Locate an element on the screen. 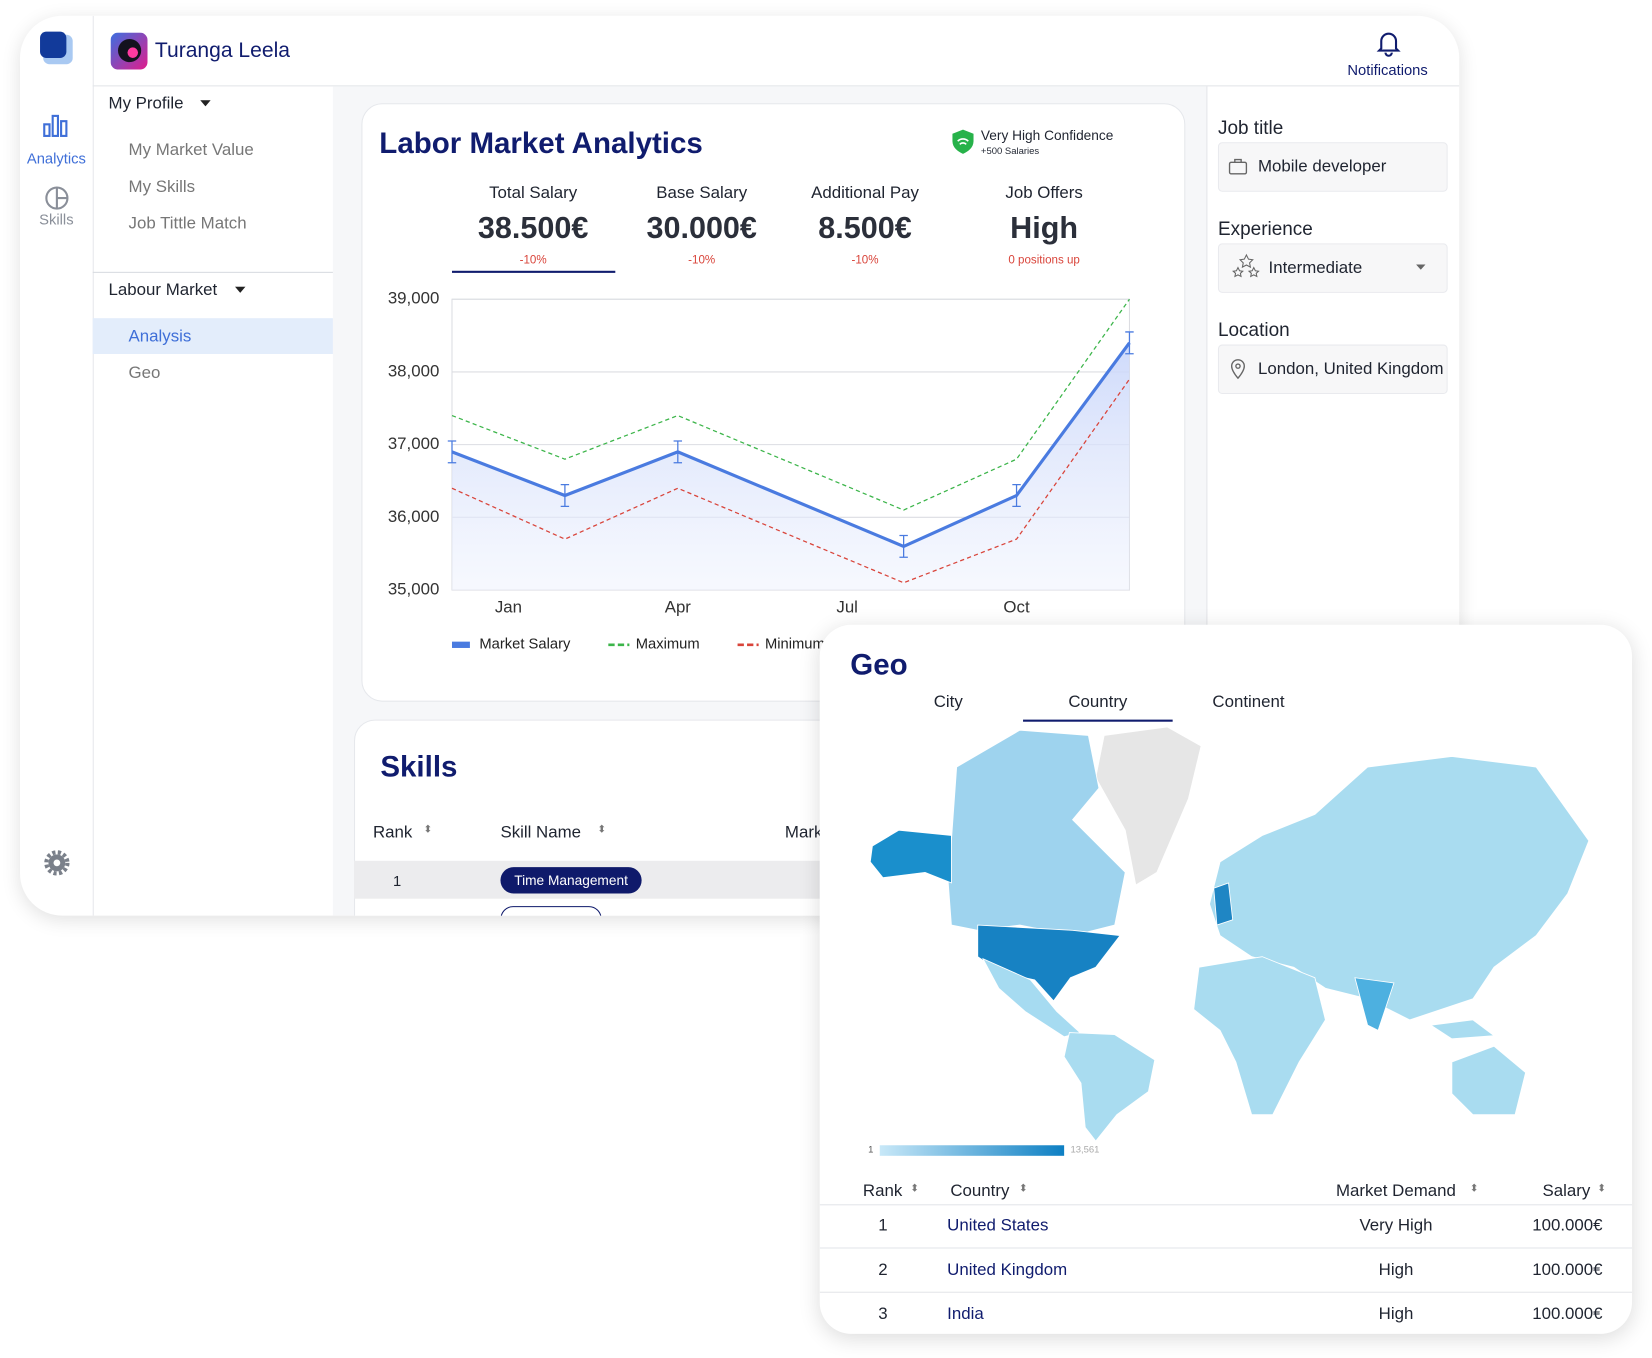 The width and height of the screenshot is (1652, 1358). column-header: Country is located at coordinates (980, 1191).